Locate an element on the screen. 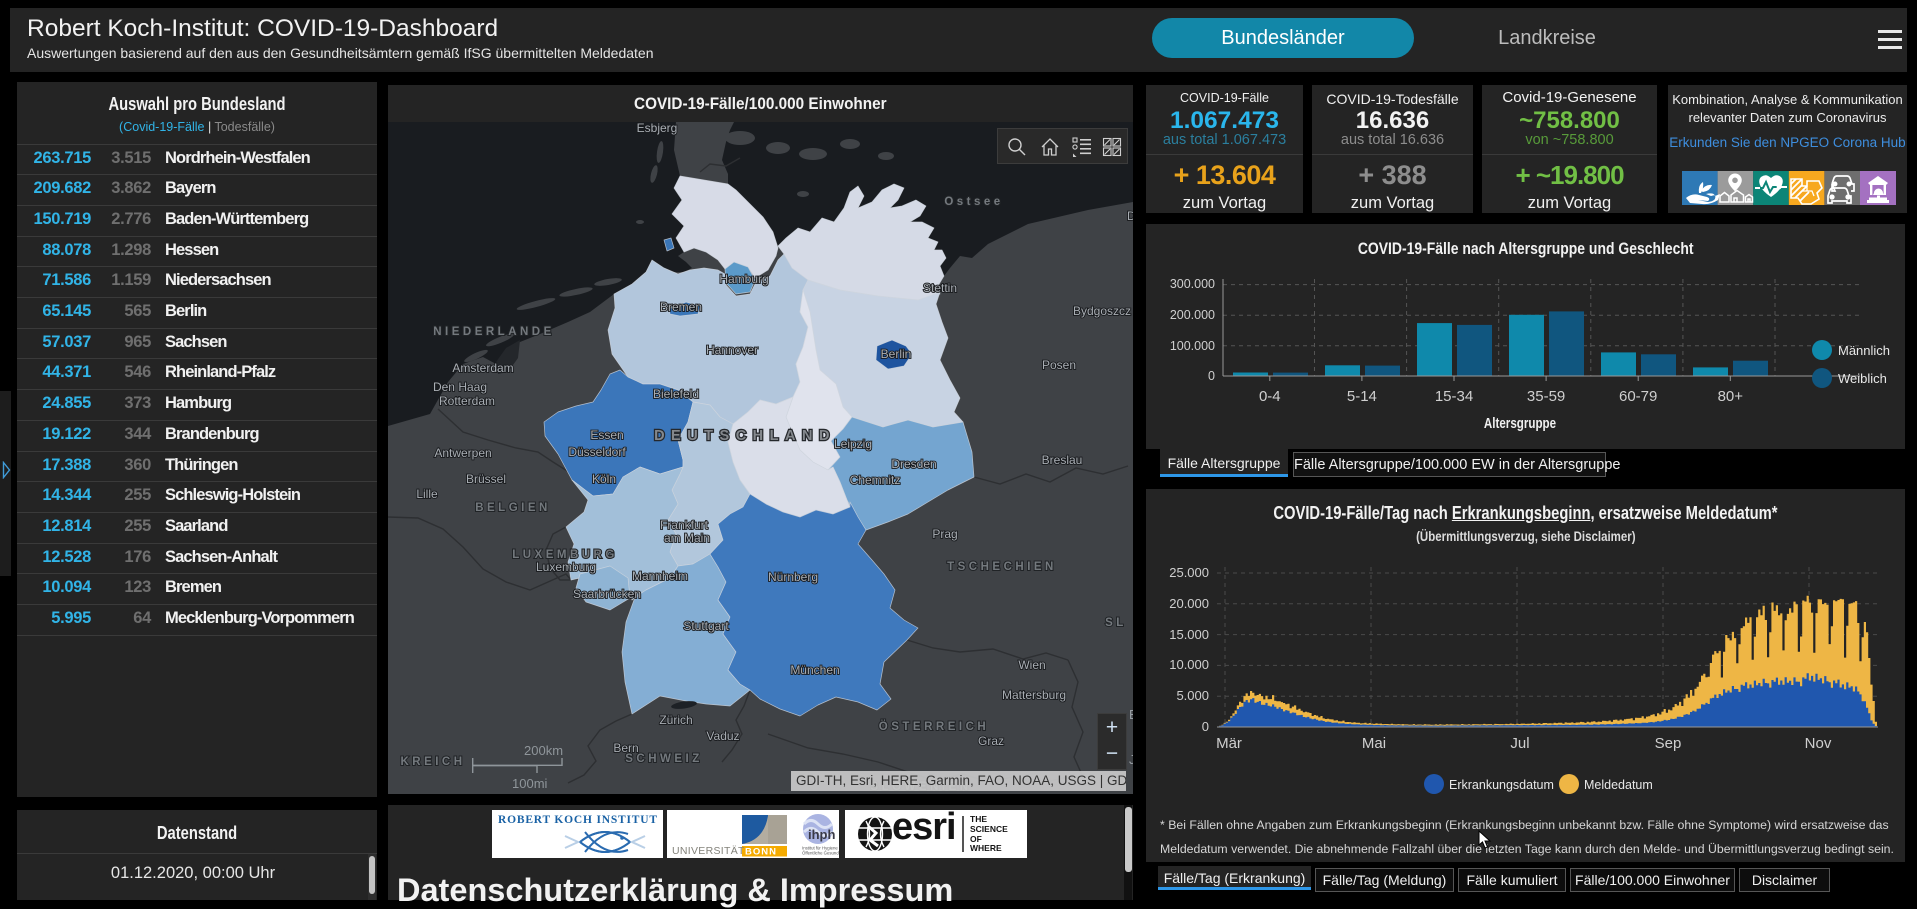 The width and height of the screenshot is (1917, 909). svg-text: 200.000 is located at coordinates (1192, 315).